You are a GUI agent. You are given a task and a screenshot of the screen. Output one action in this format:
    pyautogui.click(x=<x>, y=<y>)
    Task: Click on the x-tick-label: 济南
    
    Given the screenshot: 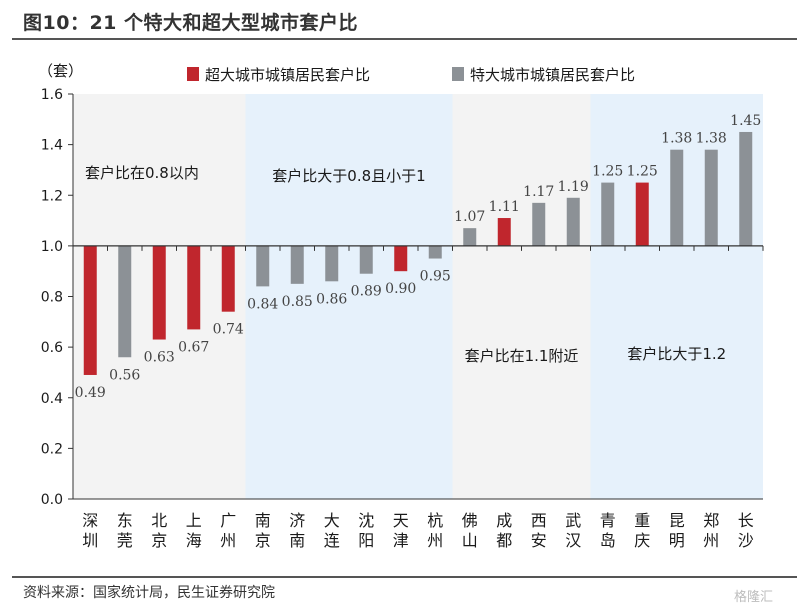 What is the action you would take?
    pyautogui.click(x=297, y=530)
    